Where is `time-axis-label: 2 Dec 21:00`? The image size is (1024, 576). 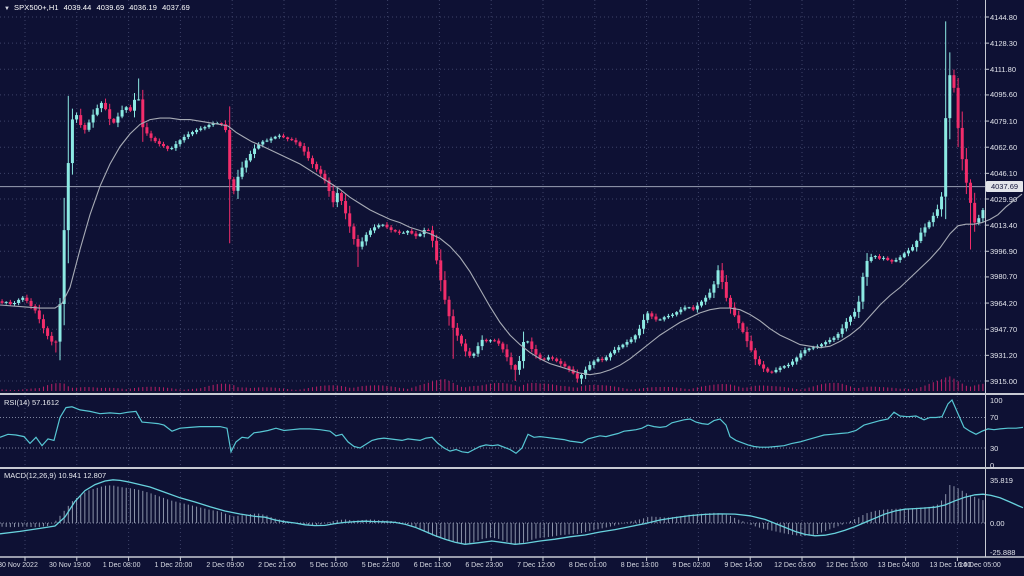 time-axis-label: 2 Dec 21:00 is located at coordinates (277, 565).